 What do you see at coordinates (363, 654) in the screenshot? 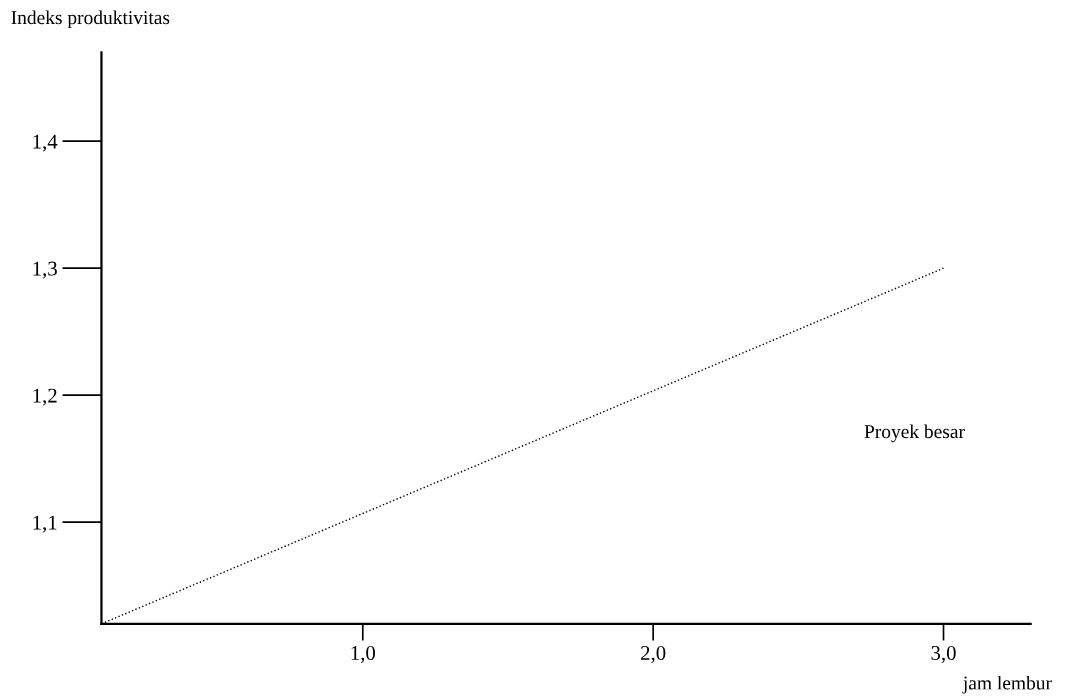
I see `x-tick-label: 1,0` at bounding box center [363, 654].